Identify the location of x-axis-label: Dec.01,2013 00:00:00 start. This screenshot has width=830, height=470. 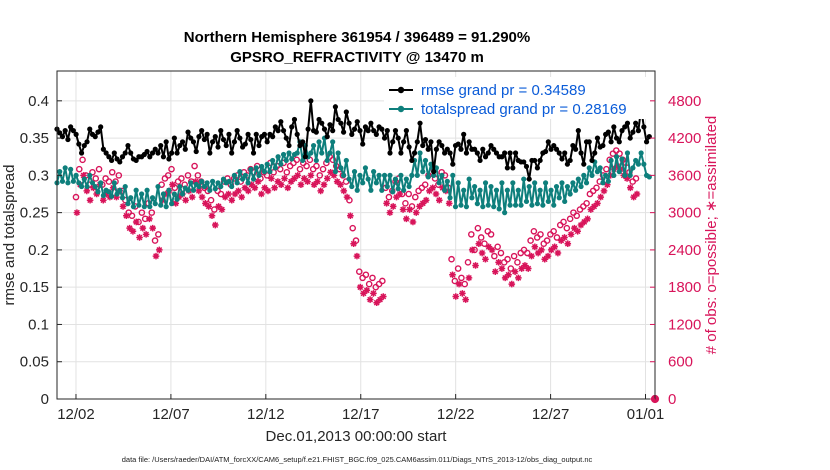
(357, 436).